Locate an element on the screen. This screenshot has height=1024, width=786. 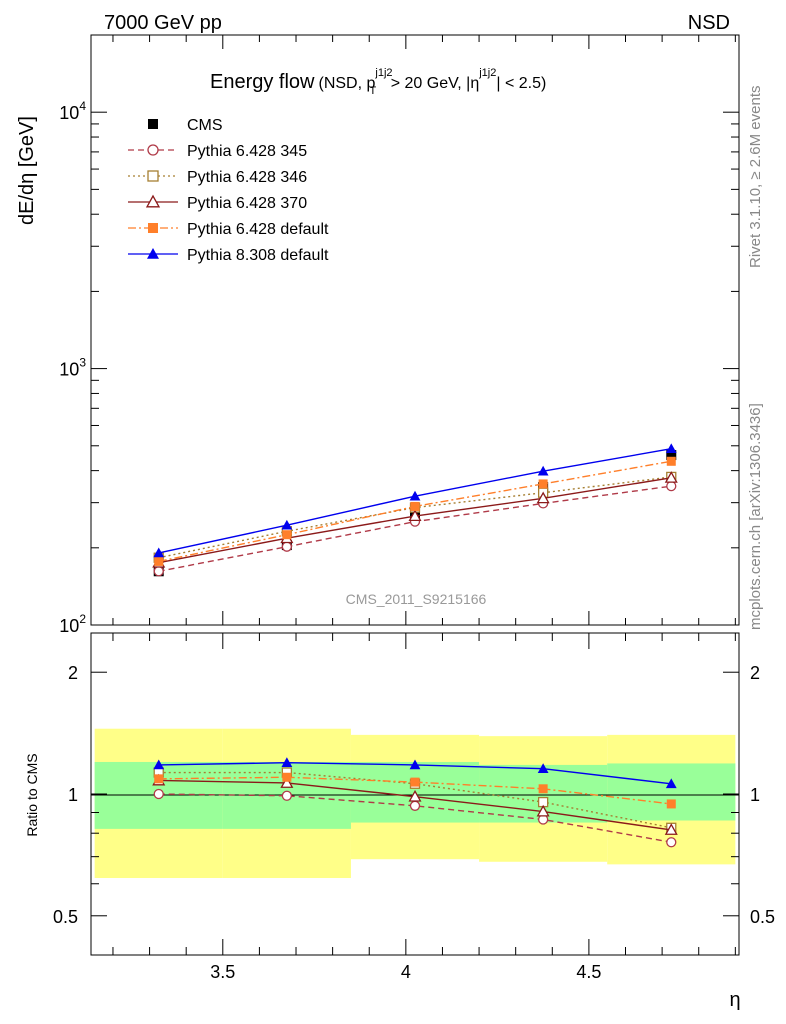
main-y-tick-label: 10³ is located at coordinates (72, 368).